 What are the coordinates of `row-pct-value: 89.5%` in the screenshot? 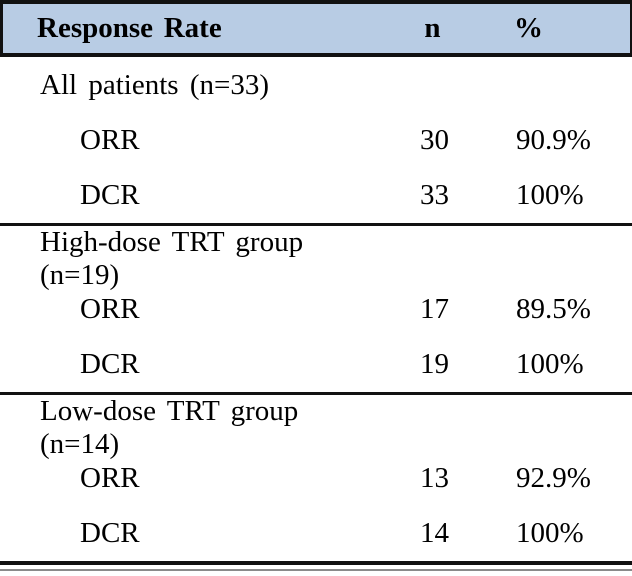 It's located at (553, 309).